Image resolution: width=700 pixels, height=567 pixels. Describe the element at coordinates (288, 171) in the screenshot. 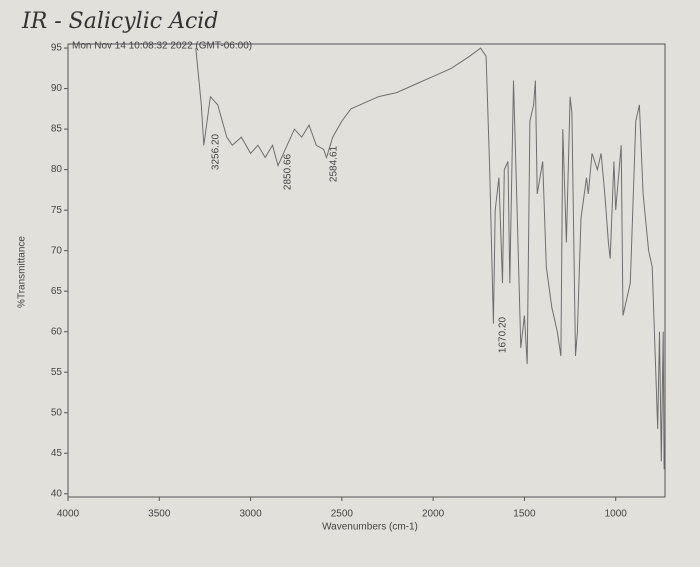

I see `peak-label: 2850.66` at that location.